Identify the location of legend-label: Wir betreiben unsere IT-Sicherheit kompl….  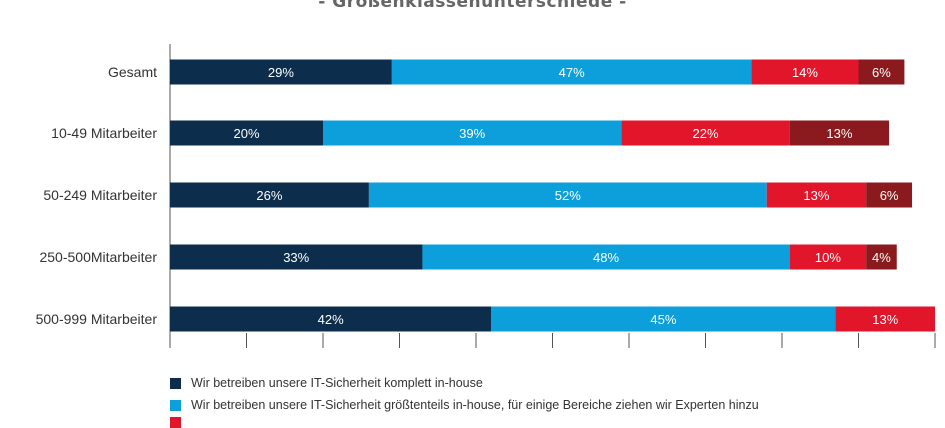
(337, 383).